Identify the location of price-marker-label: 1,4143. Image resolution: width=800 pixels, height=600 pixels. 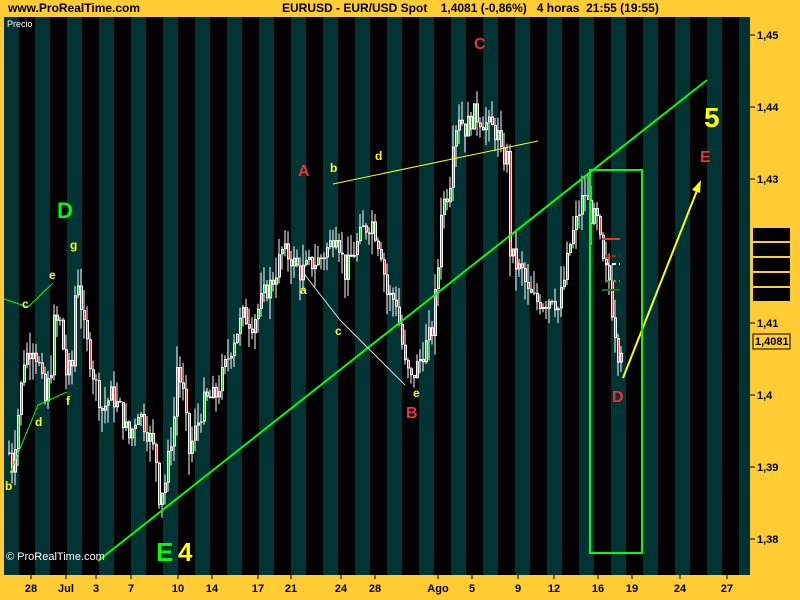
(772, 296).